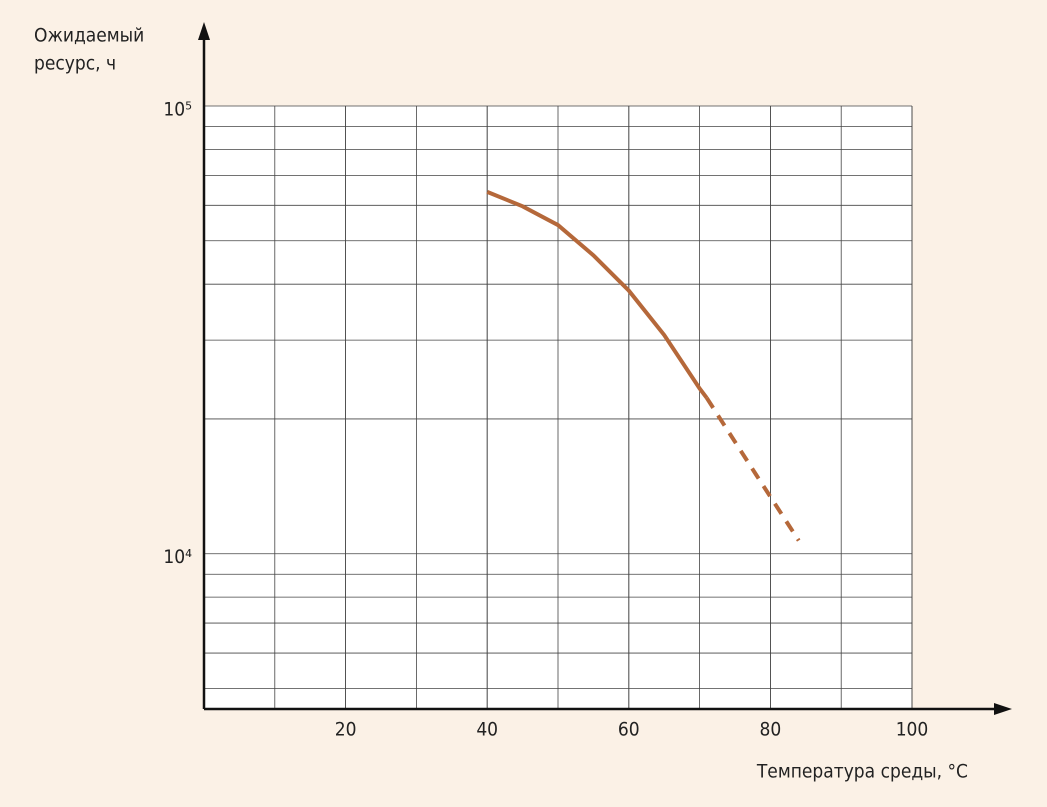  Describe the element at coordinates (177, 110) in the screenshot. I see `y-tick-label: 10⁵` at that location.